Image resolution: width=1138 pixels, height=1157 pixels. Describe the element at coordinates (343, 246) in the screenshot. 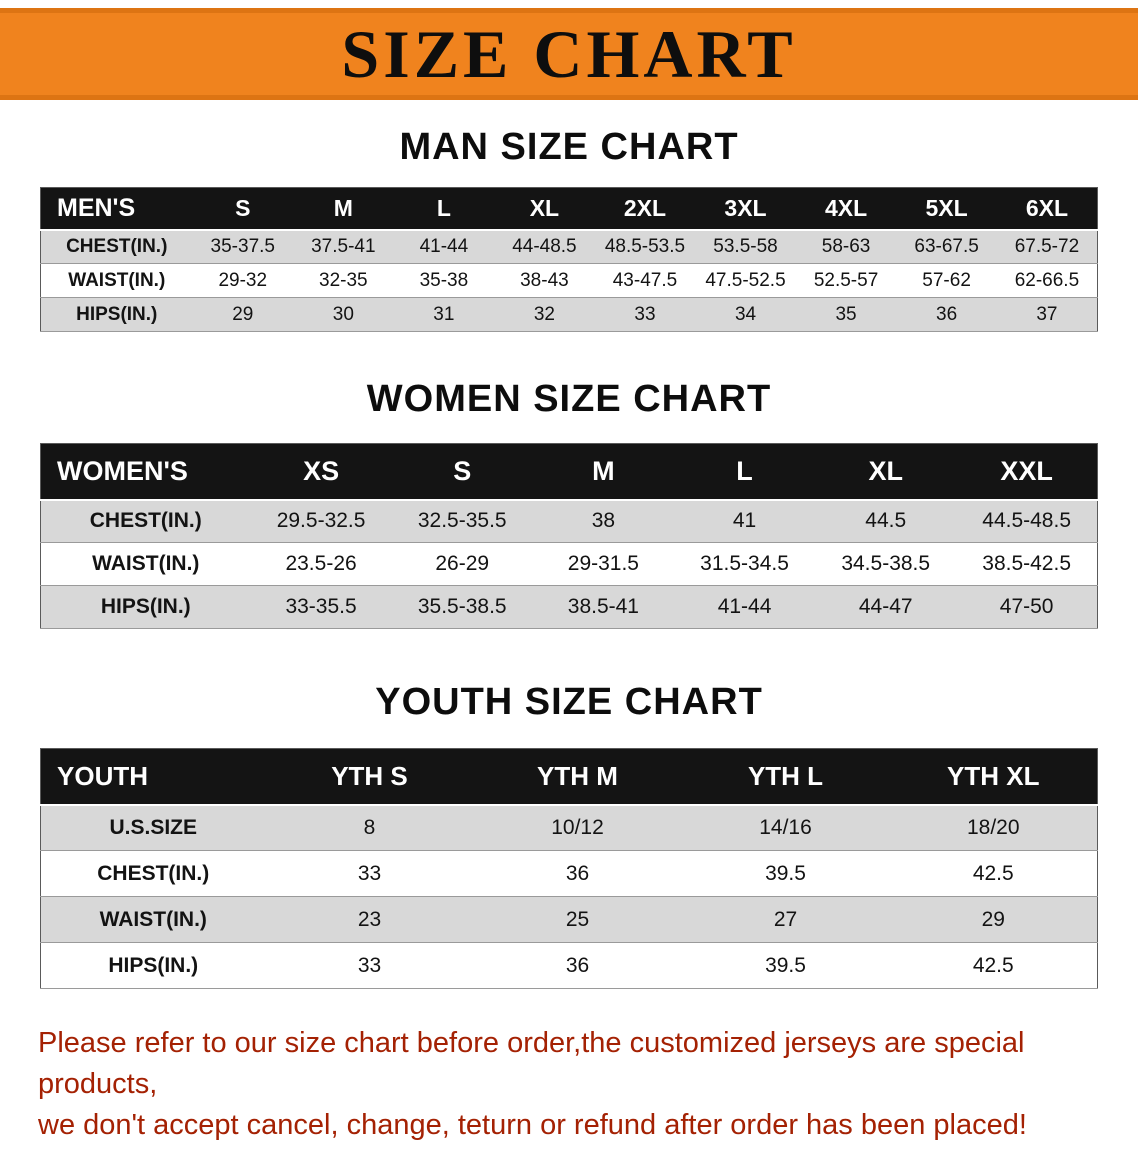

I see `cell-value: 37.5-41` at that location.